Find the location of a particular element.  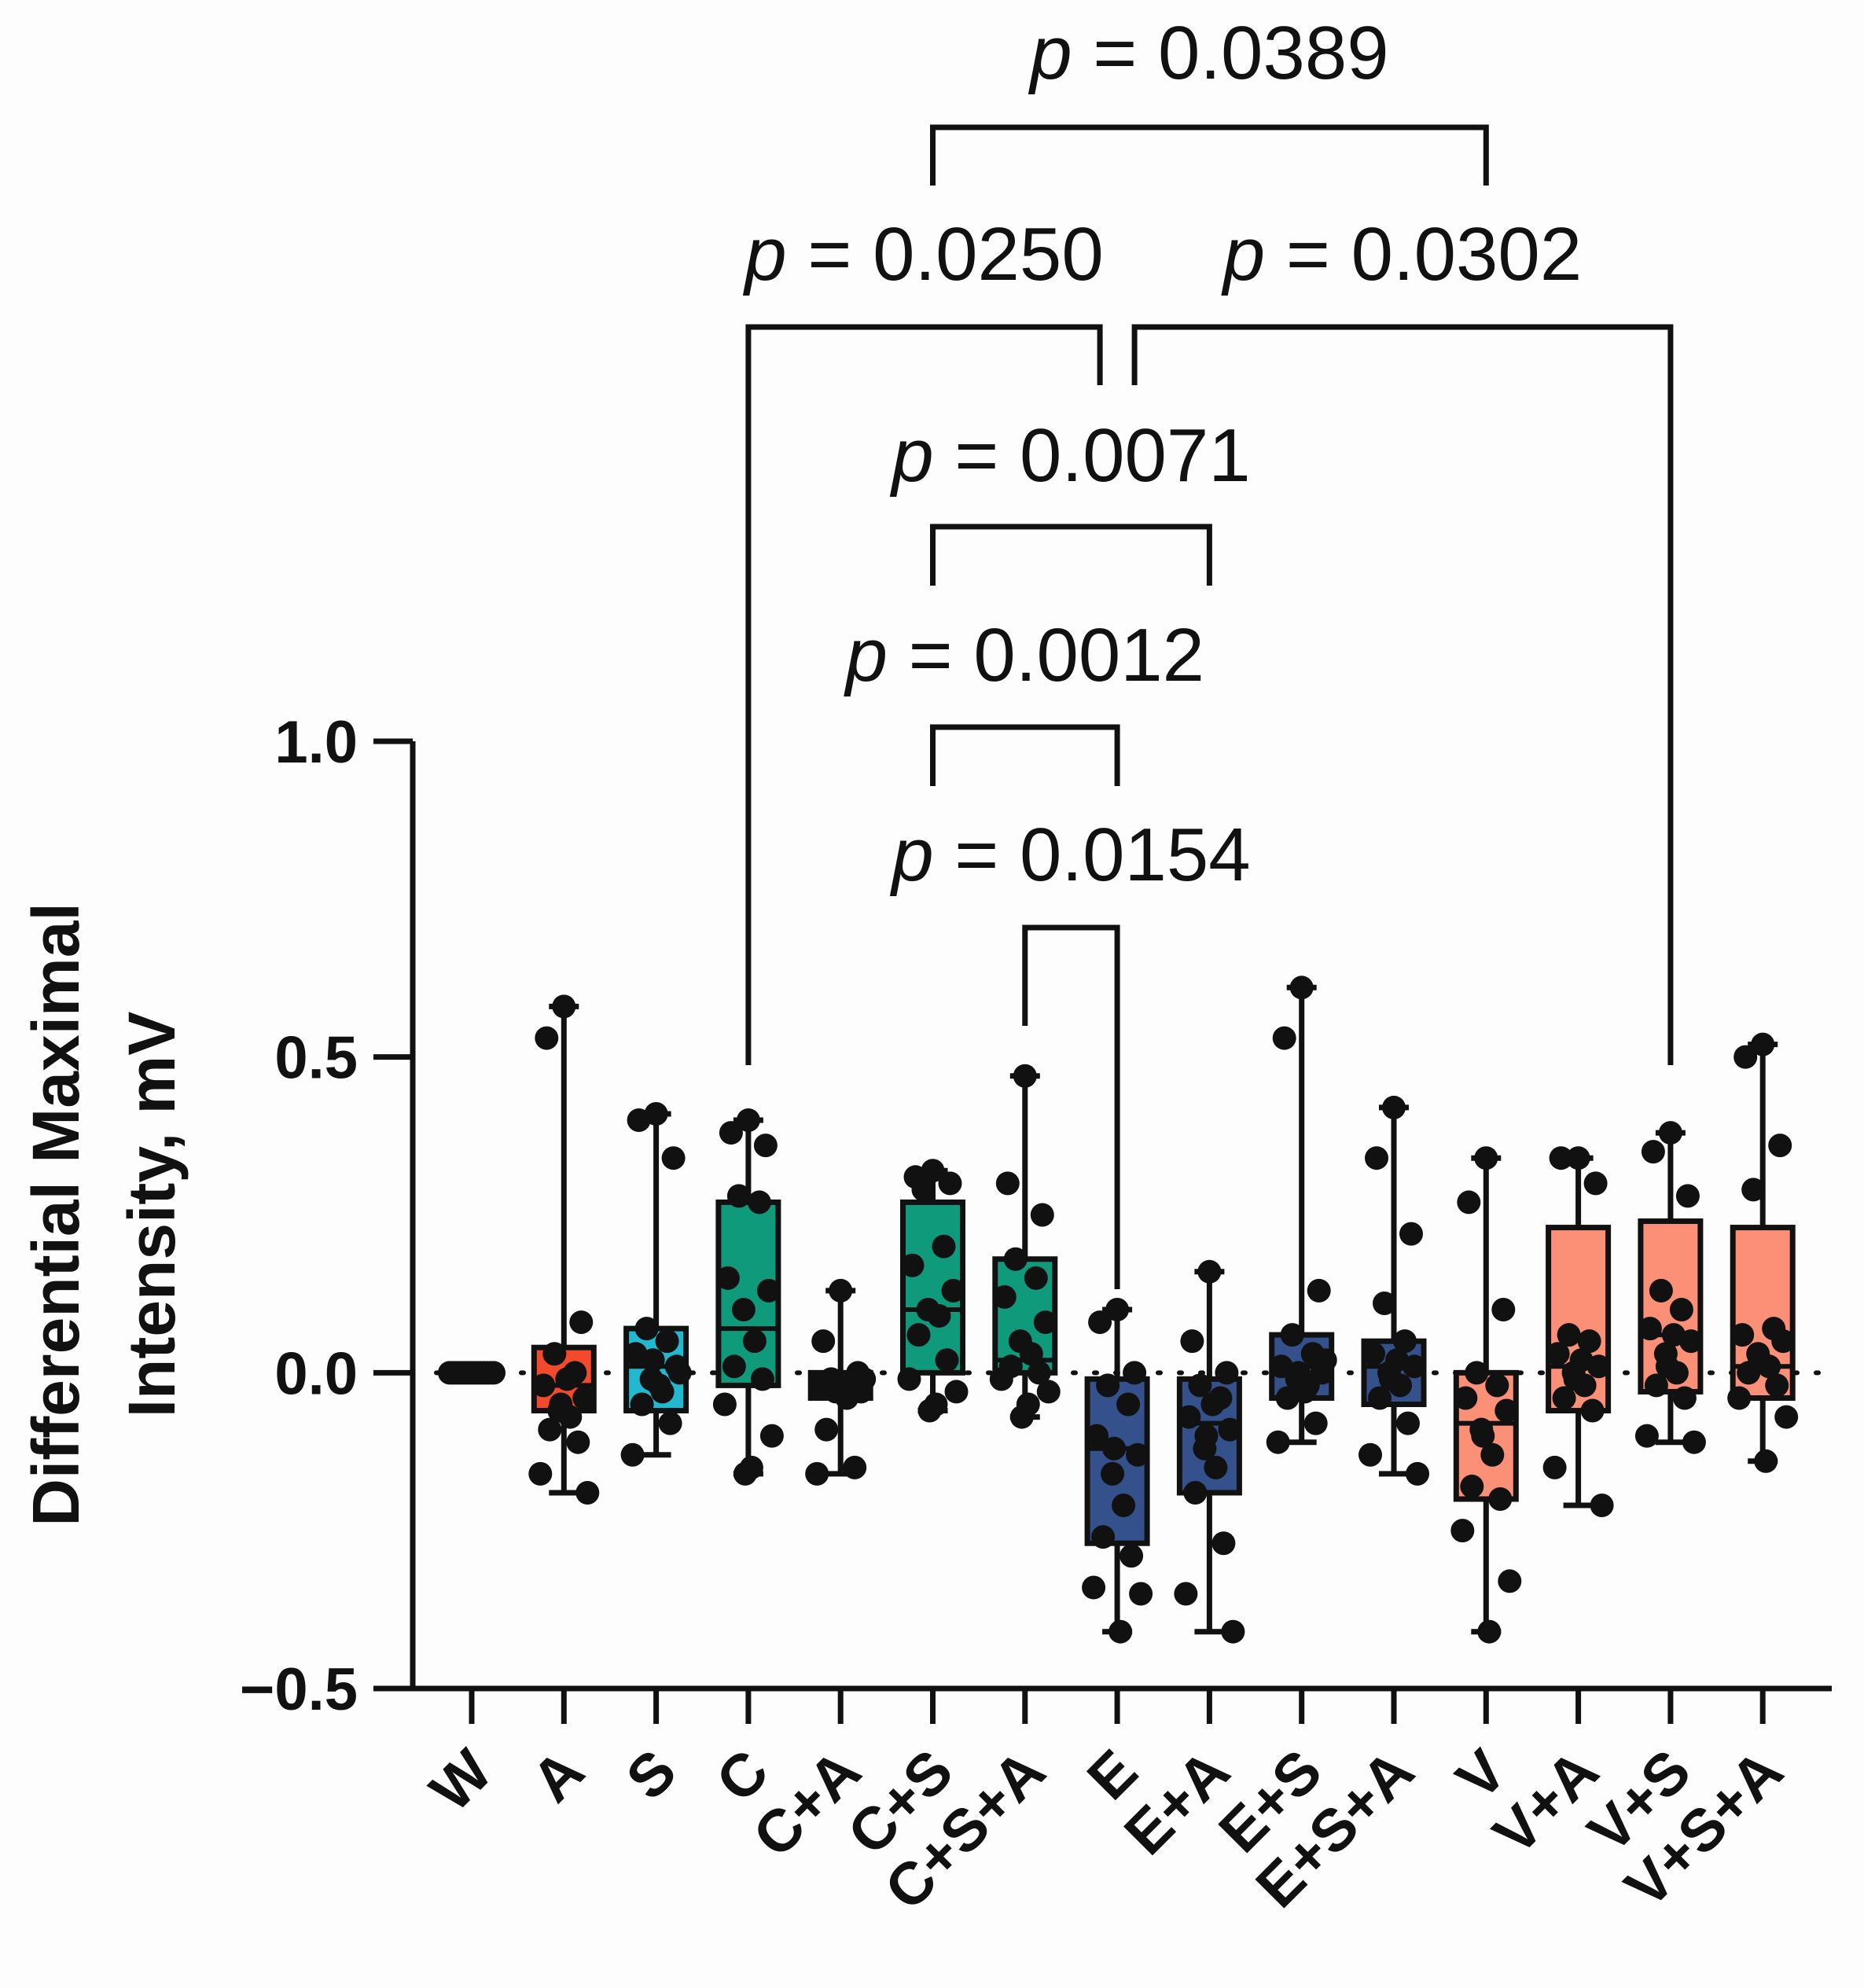

p-value-label: p = 0.0012 is located at coordinates (1024, 655).